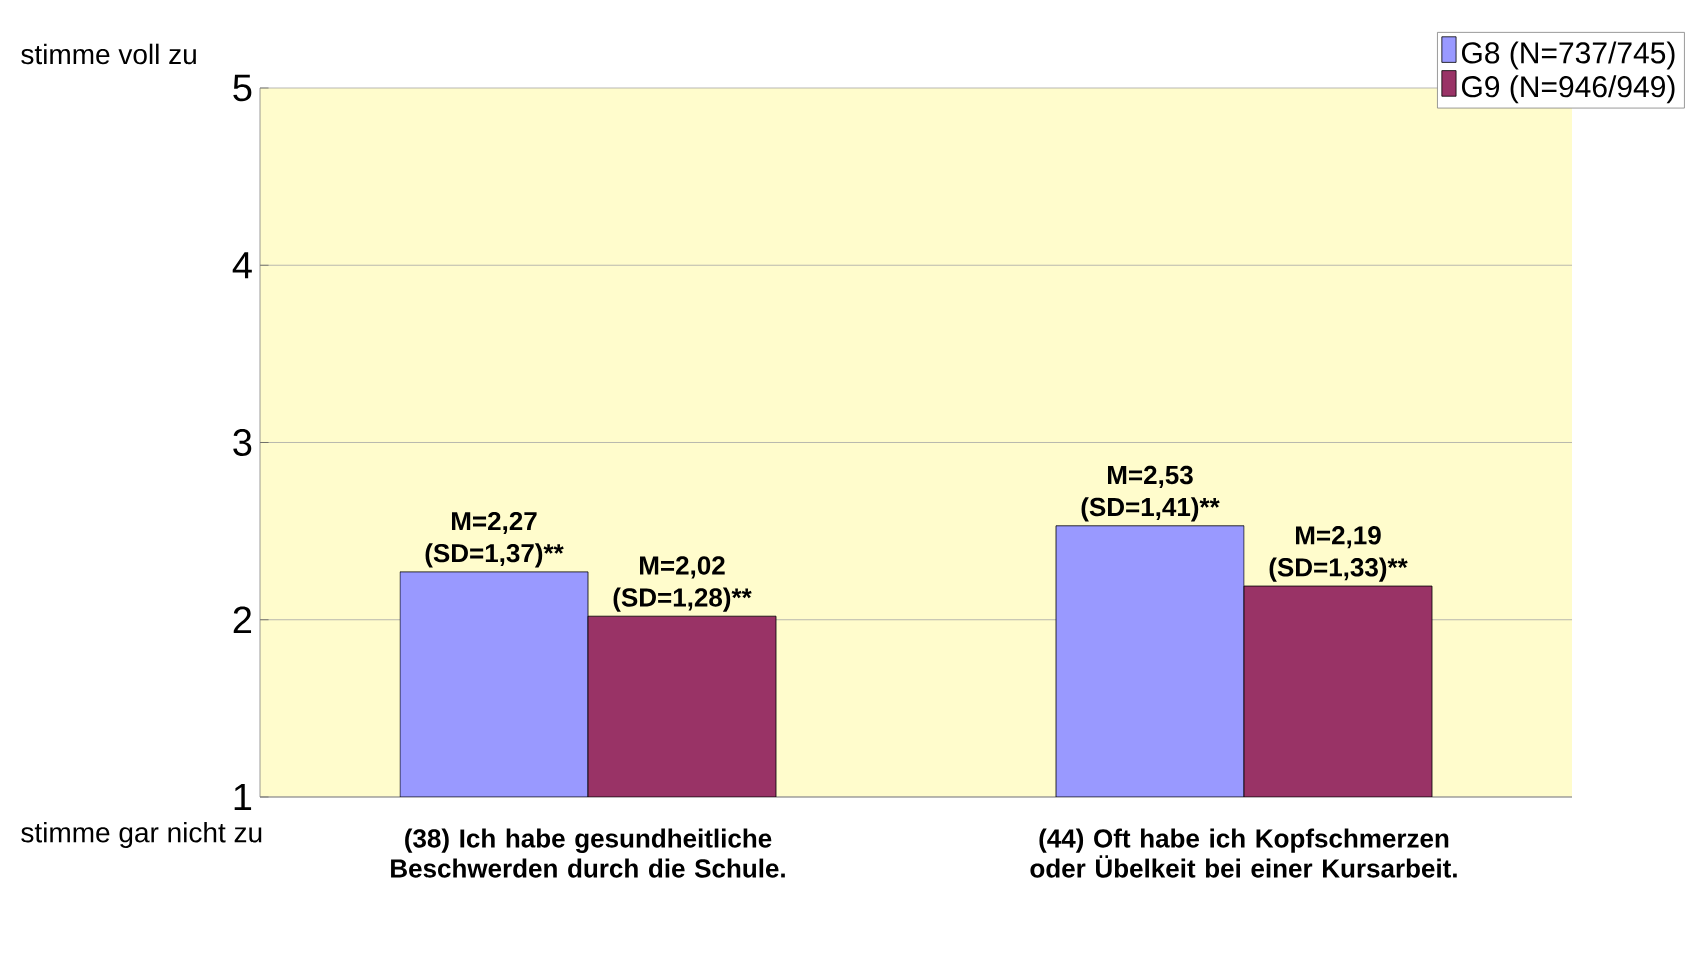 This screenshot has width=1688, height=979. What do you see at coordinates (141, 835) in the screenshot?
I see `text: stimme gar nicht zu` at bounding box center [141, 835].